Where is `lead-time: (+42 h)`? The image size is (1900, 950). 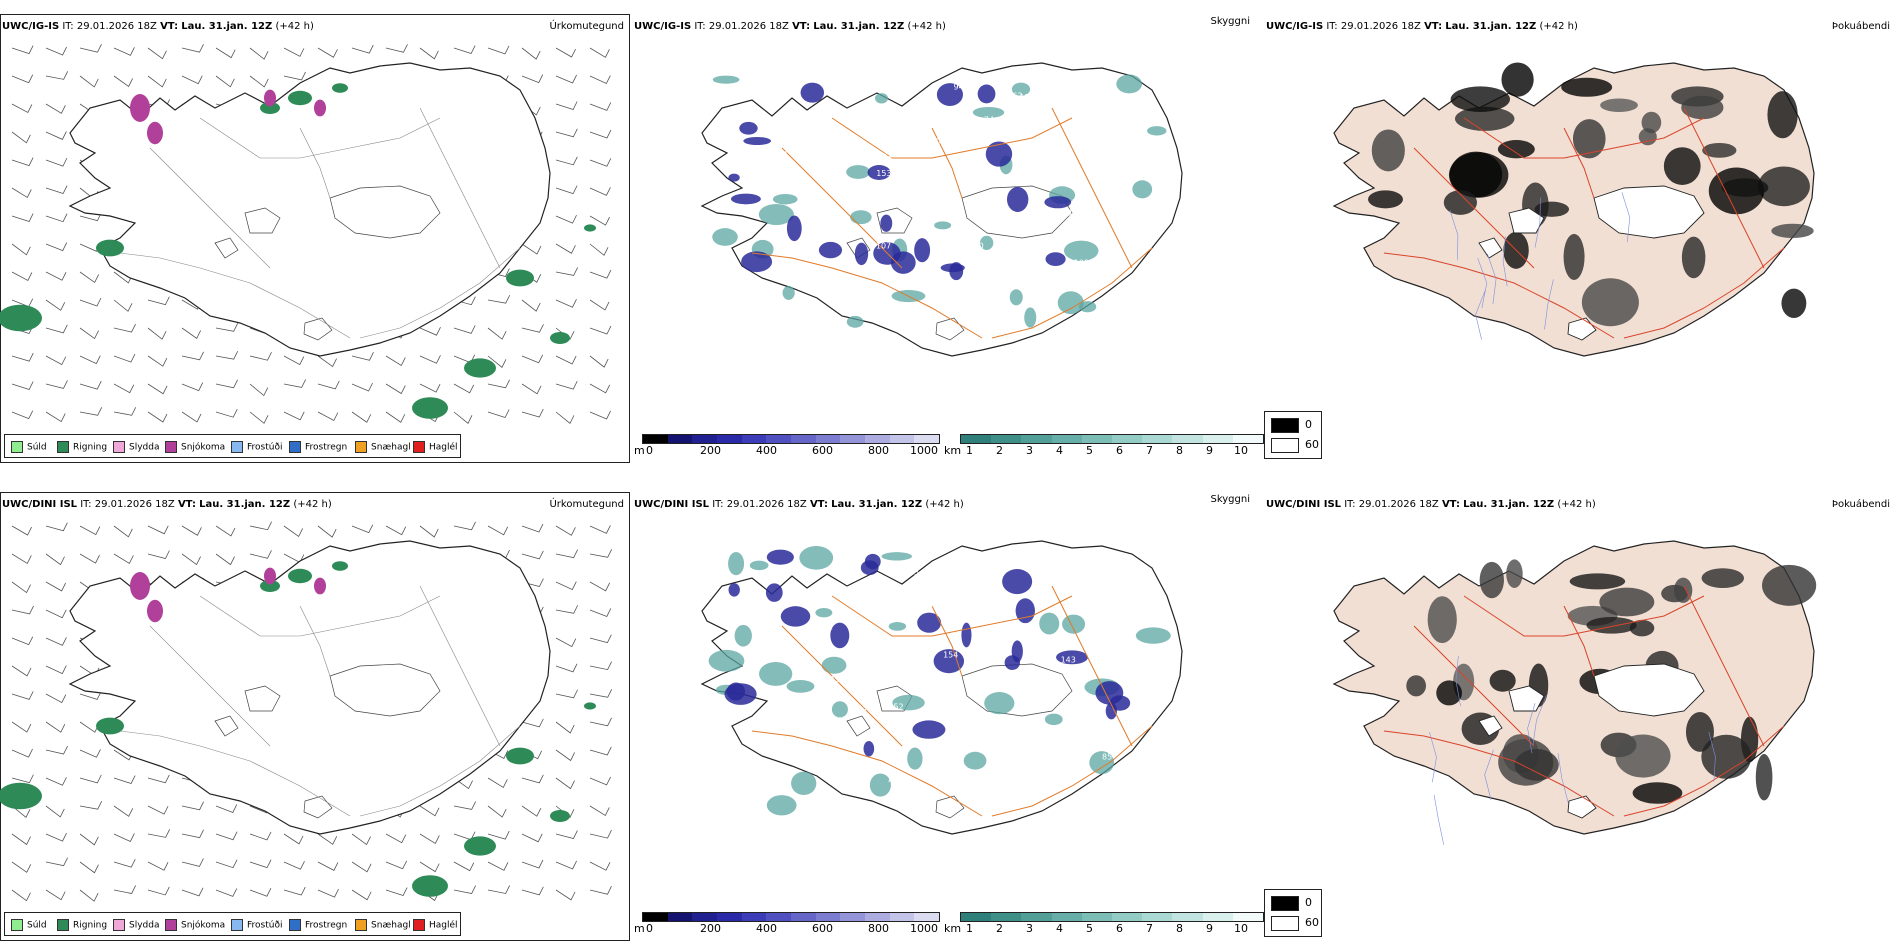
lead-time: (+42 h) is located at coordinates (926, 26).